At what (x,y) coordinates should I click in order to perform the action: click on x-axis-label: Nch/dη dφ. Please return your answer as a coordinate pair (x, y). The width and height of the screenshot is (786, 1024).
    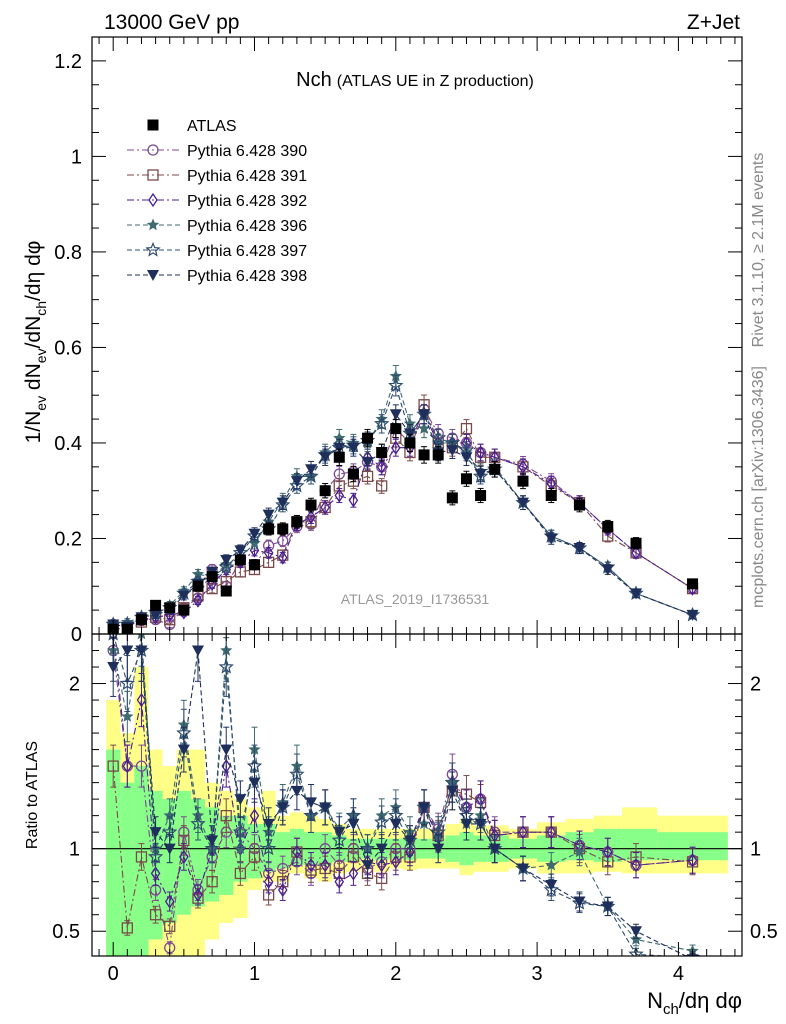
    Looking at the image, I should click on (694, 1003).